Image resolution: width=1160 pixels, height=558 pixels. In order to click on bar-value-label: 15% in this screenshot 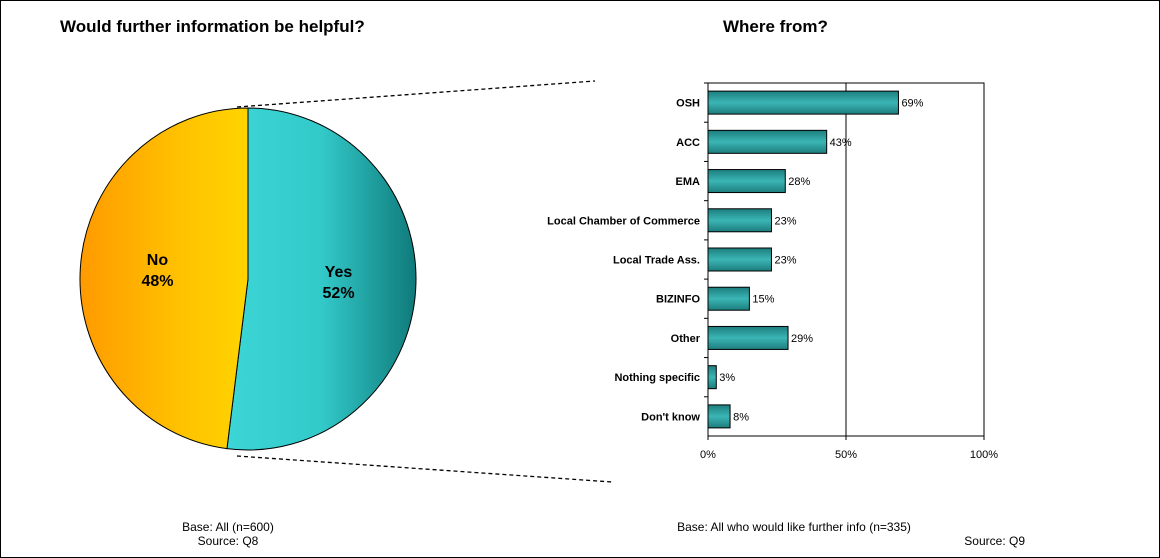, I will do `click(763, 300)`.